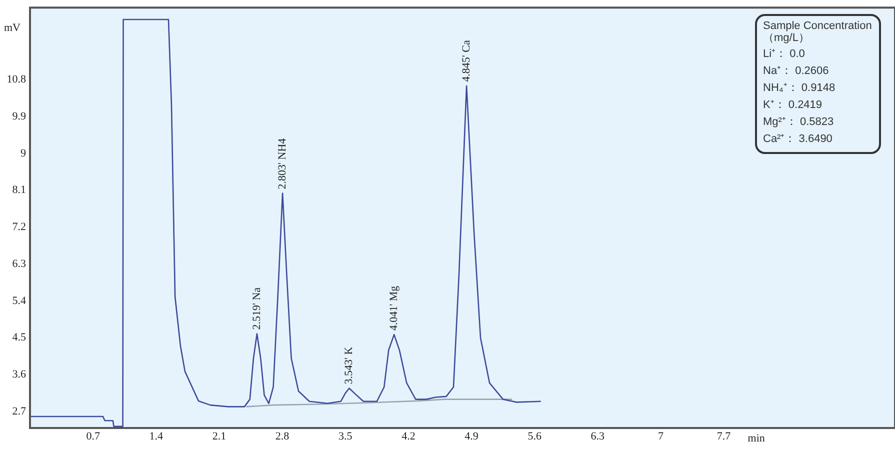 This screenshot has width=895, height=452. I want to click on annotation: NH₄⁺： 0.9148, so click(799, 88).